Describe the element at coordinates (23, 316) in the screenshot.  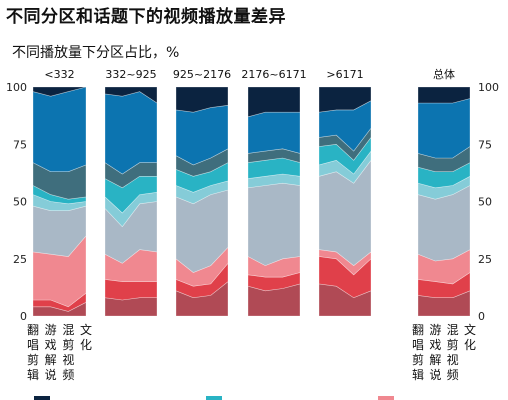
I see `y-tick-label-left: 0` at that location.